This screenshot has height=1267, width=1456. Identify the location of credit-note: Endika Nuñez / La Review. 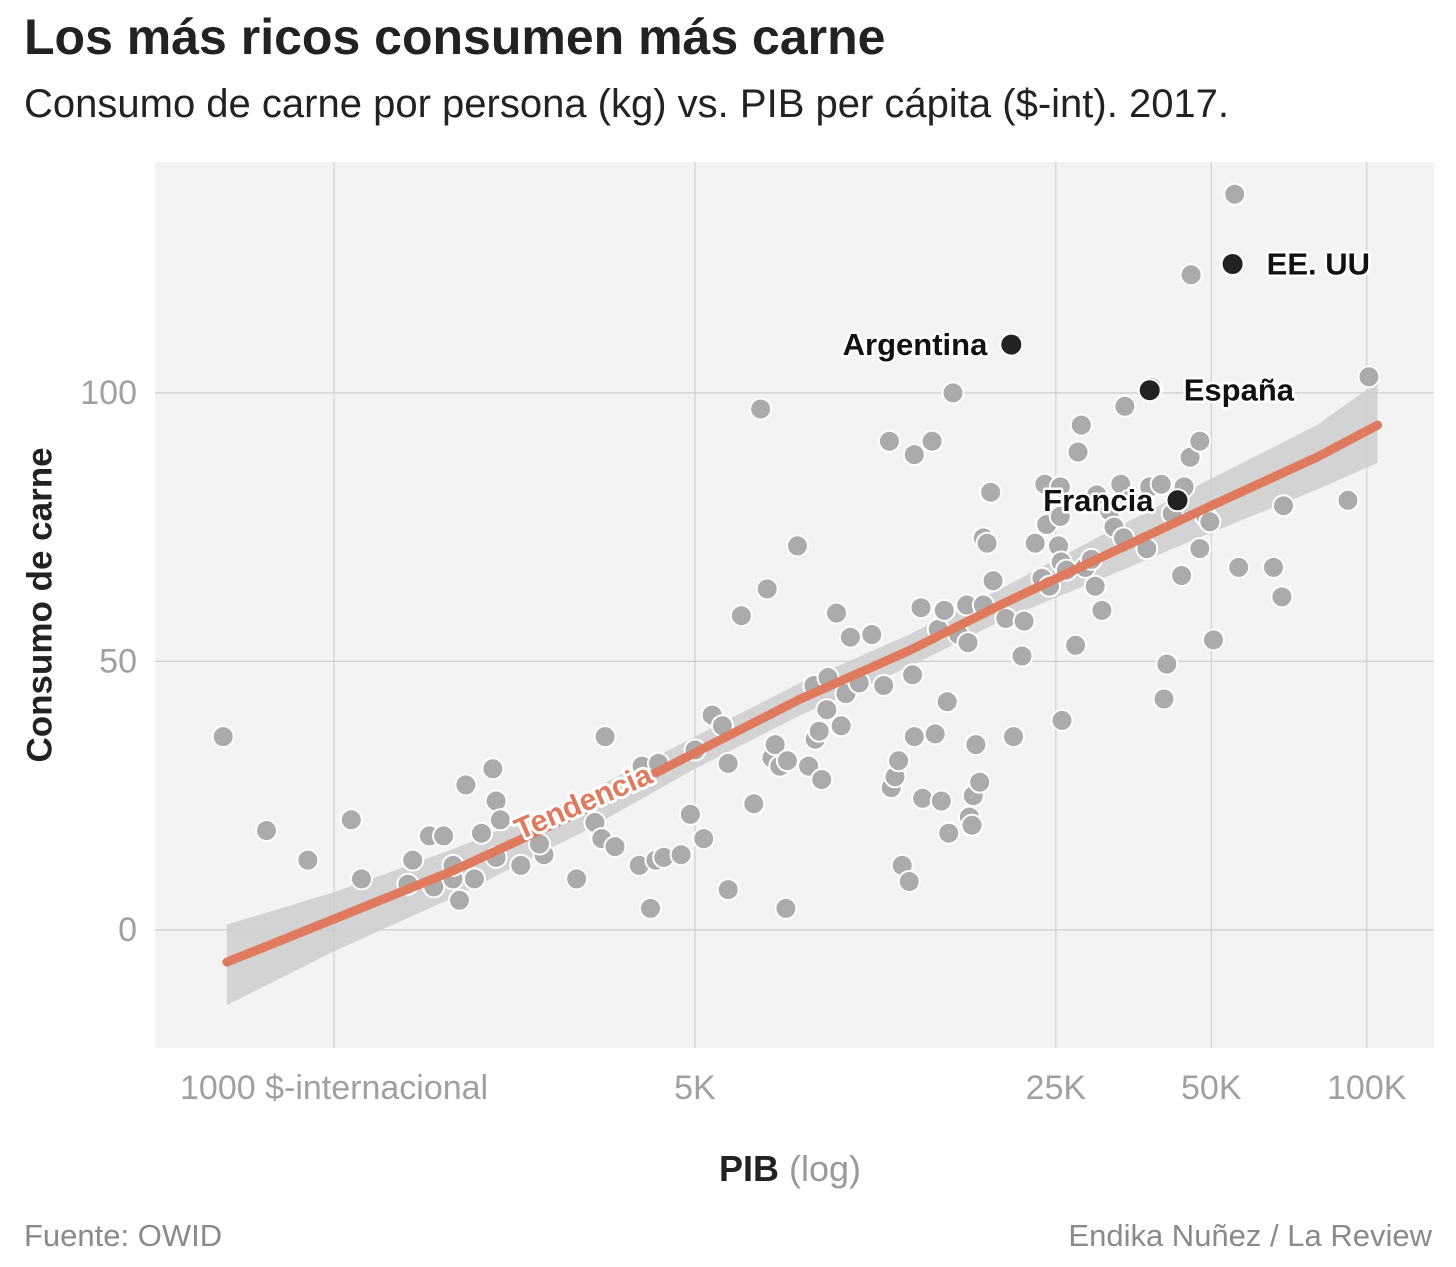
(1250, 1235).